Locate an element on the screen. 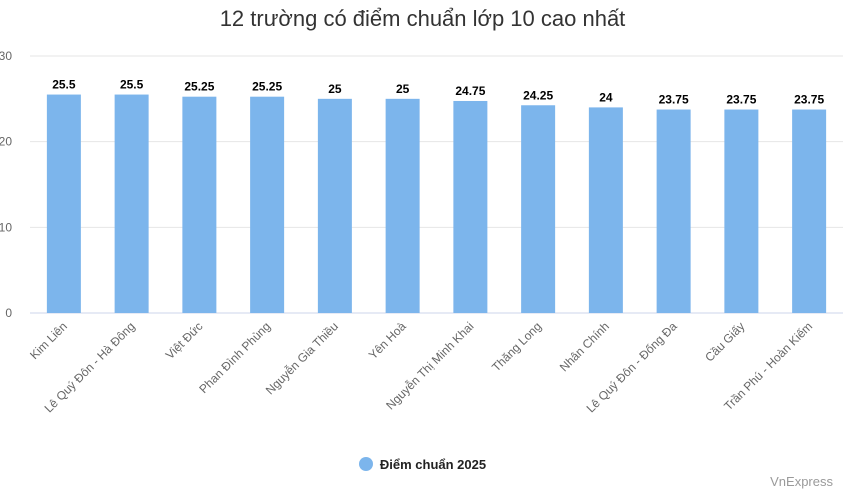 The image size is (845, 494). data-label: 24.25 is located at coordinates (538, 95).